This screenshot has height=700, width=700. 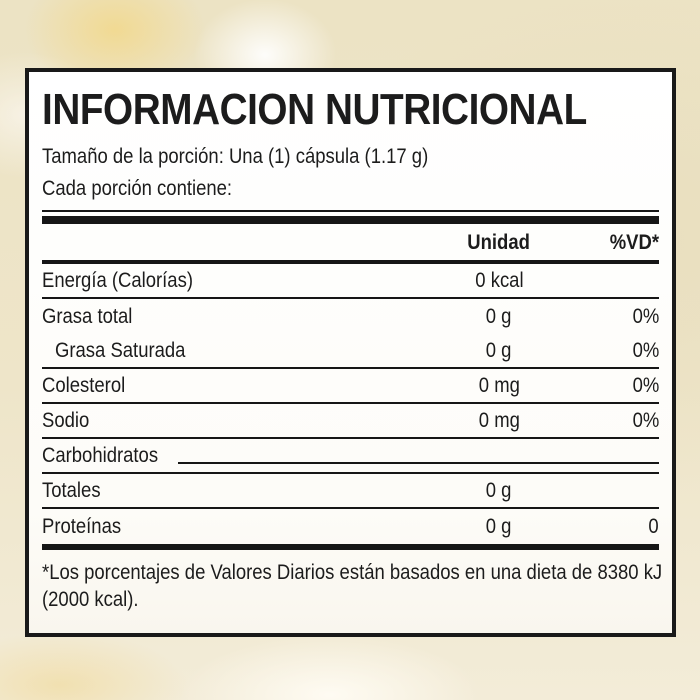 I want to click on header-top-thin-rule, so click(x=350, y=211).